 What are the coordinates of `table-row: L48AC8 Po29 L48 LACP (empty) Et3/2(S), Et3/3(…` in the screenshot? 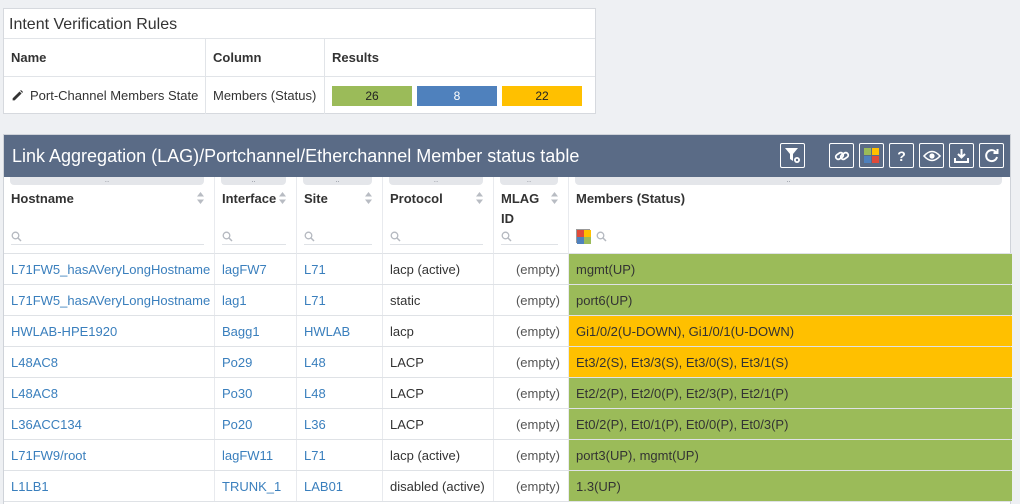 It's located at (508, 362).